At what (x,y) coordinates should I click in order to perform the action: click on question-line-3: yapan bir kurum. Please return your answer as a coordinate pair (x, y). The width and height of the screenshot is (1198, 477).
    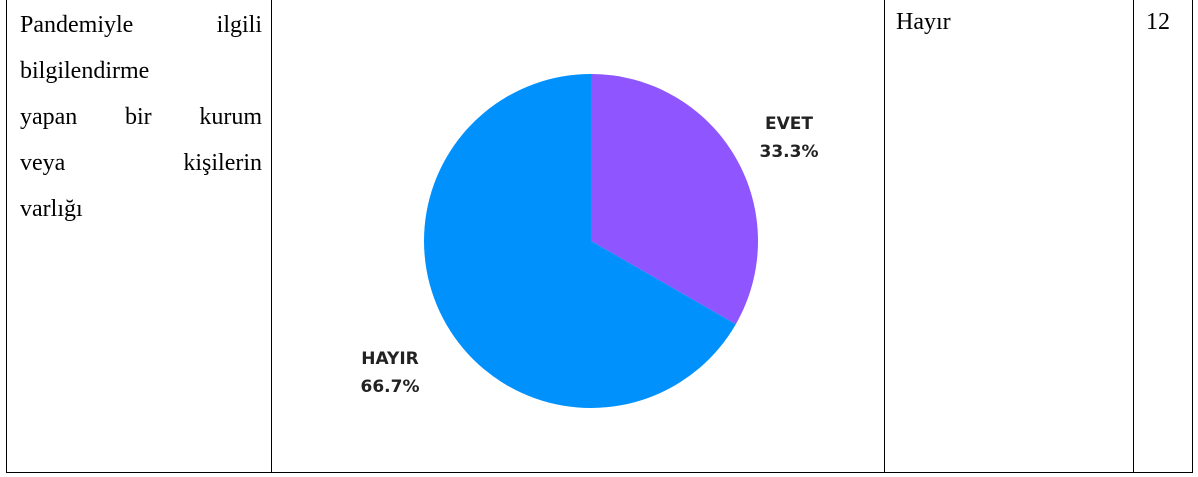
    Looking at the image, I should click on (141, 117).